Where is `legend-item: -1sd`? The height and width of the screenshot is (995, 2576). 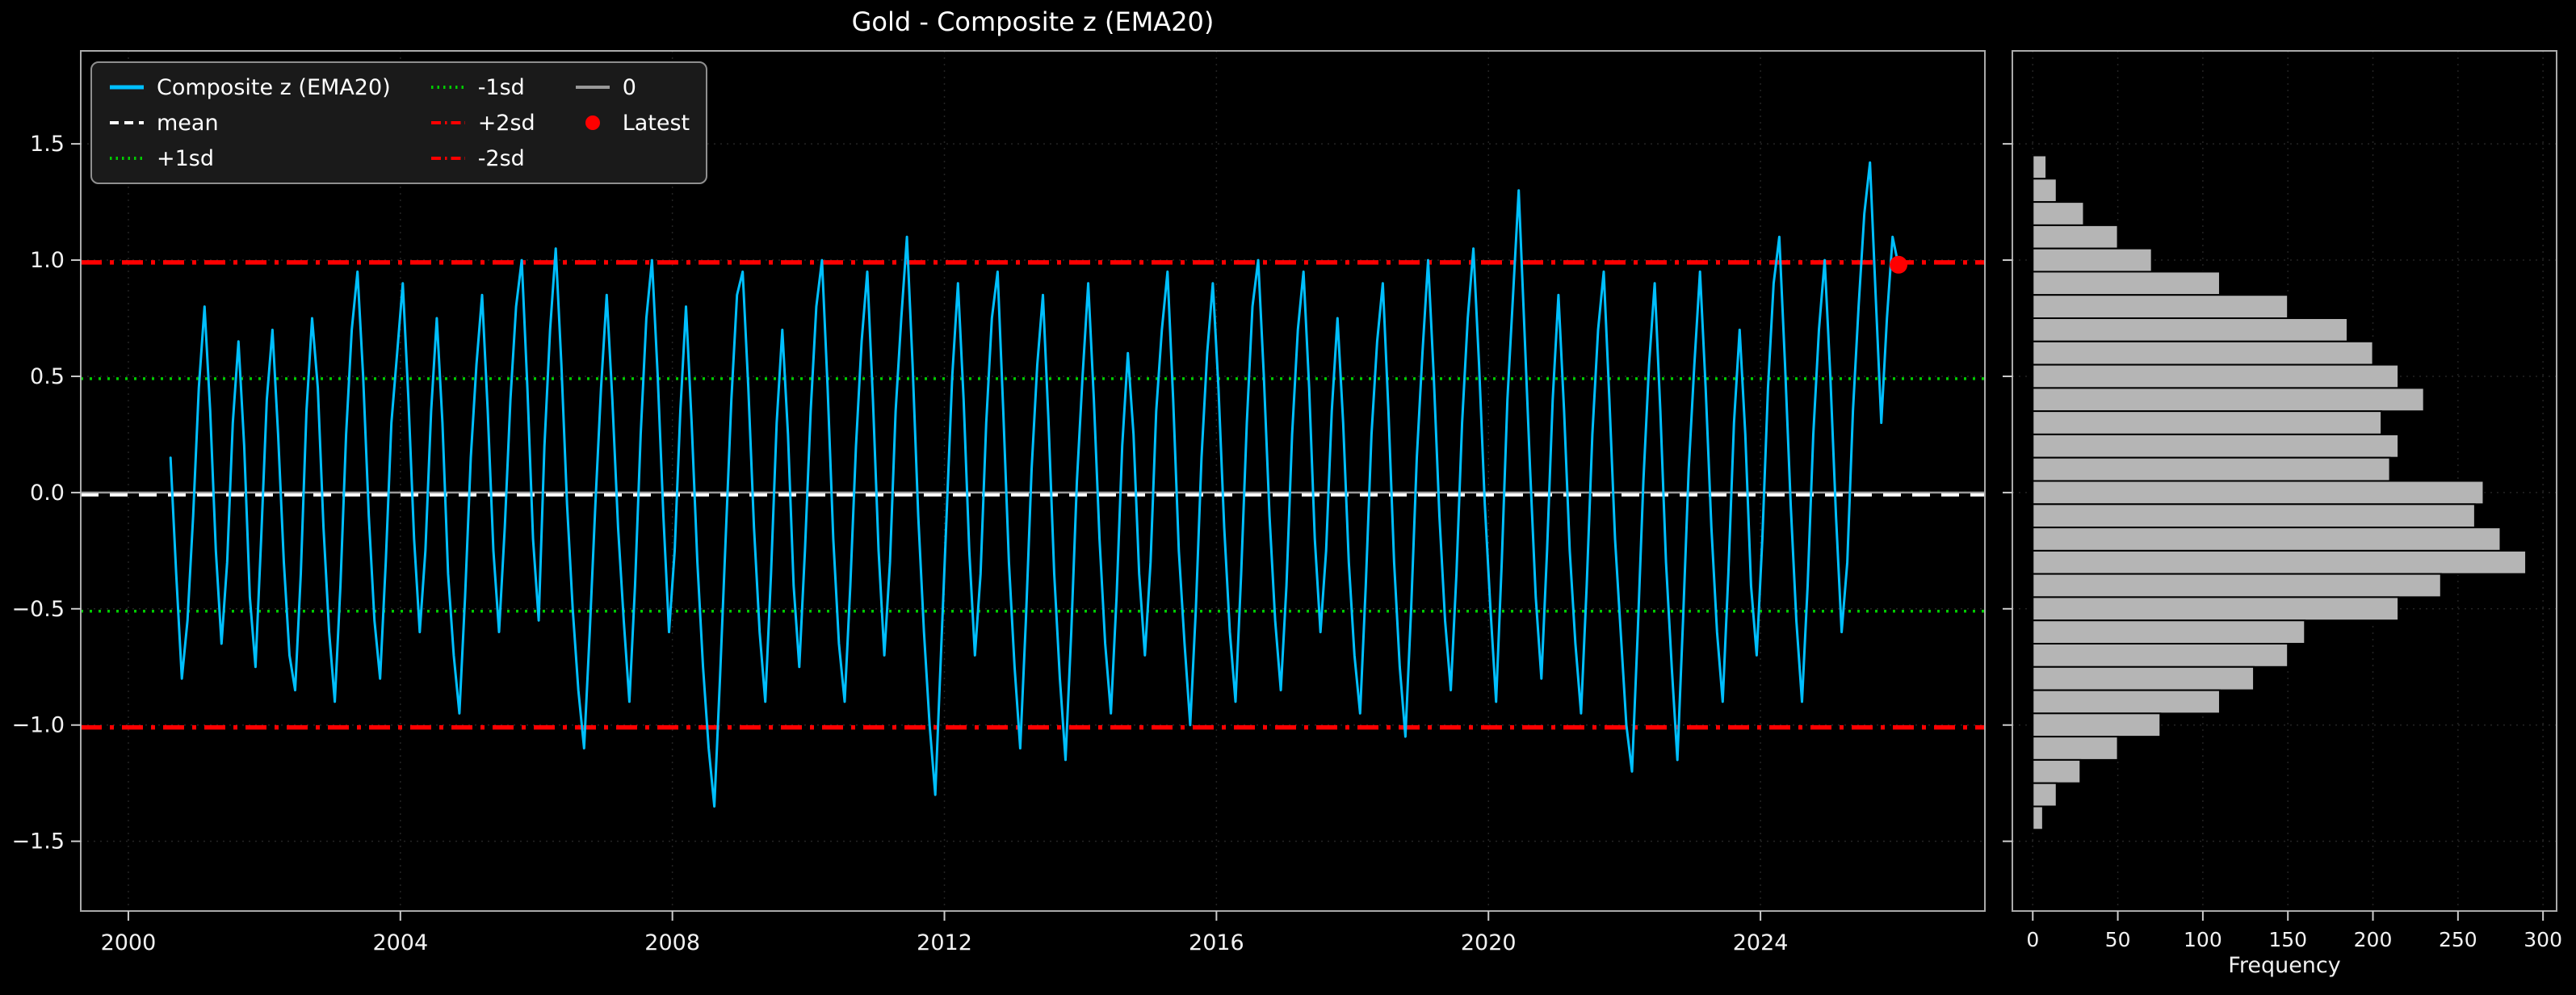 legend-item: -1sd is located at coordinates (482, 87).